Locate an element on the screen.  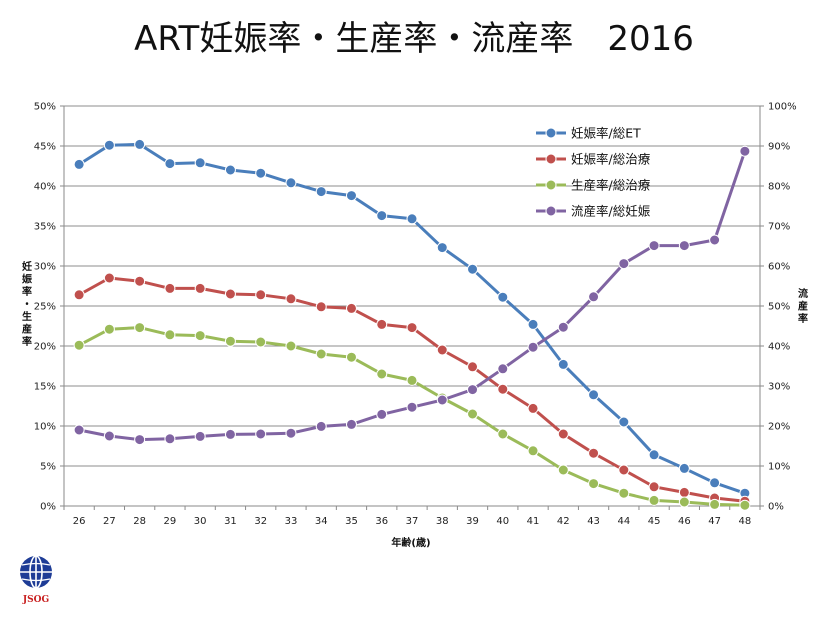
jsog-logo: JSOG is located at coordinates (36, 580).